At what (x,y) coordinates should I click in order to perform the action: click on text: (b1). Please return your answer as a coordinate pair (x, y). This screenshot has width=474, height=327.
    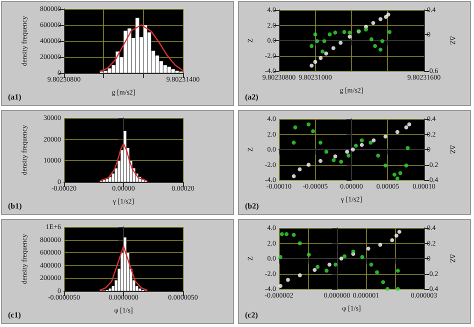
    Looking at the image, I should click on (15, 206).